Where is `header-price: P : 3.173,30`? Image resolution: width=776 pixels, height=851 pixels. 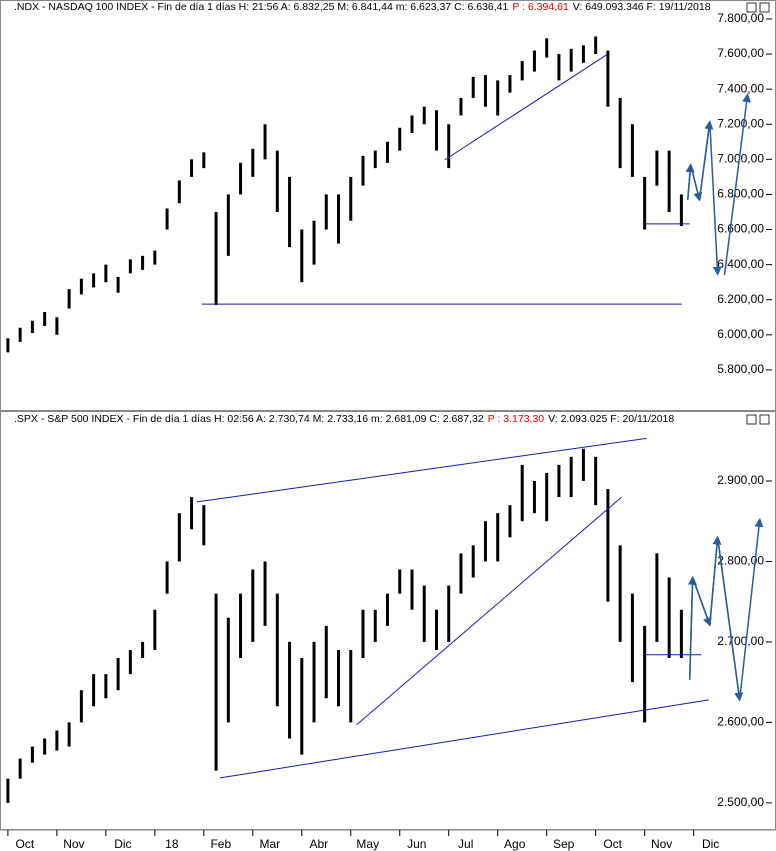 header-price: P : 3.173,30 is located at coordinates (516, 419).